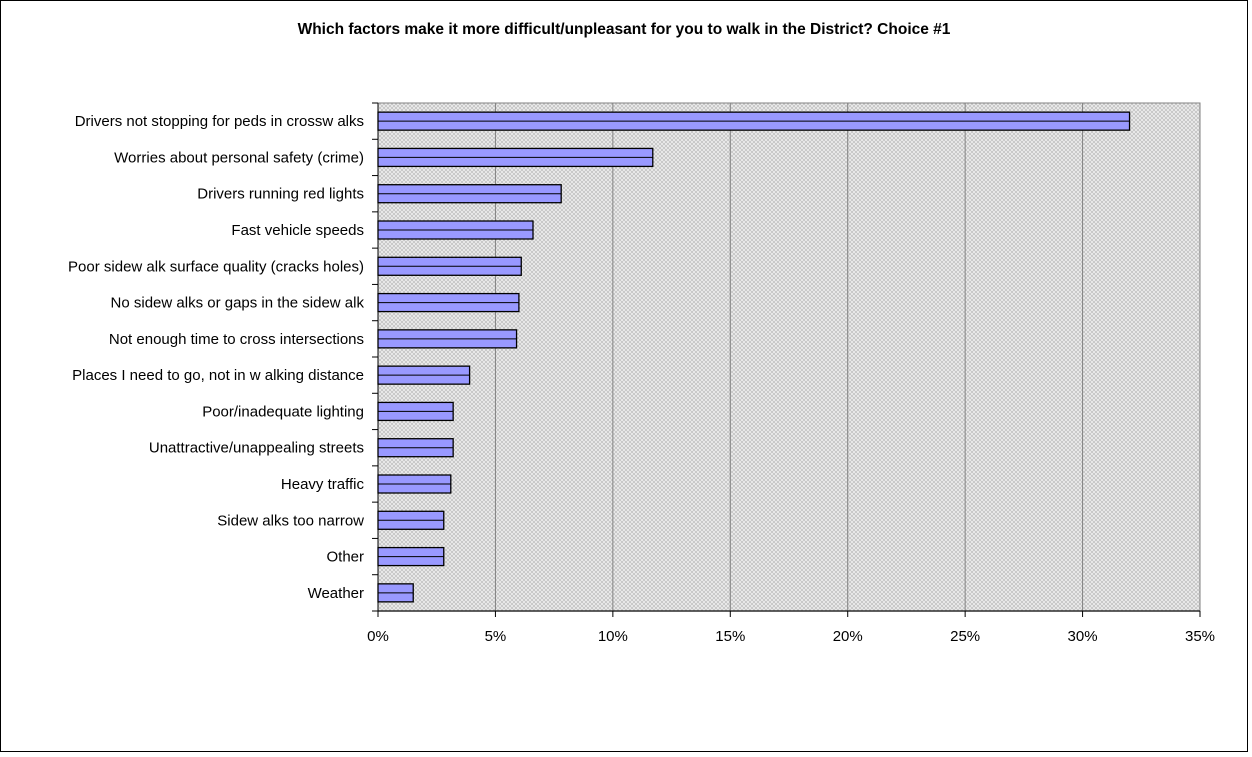 This screenshot has width=1252, height=757. What do you see at coordinates (290, 520) in the screenshot?
I see `category-label: Sidew alks too narrow` at bounding box center [290, 520].